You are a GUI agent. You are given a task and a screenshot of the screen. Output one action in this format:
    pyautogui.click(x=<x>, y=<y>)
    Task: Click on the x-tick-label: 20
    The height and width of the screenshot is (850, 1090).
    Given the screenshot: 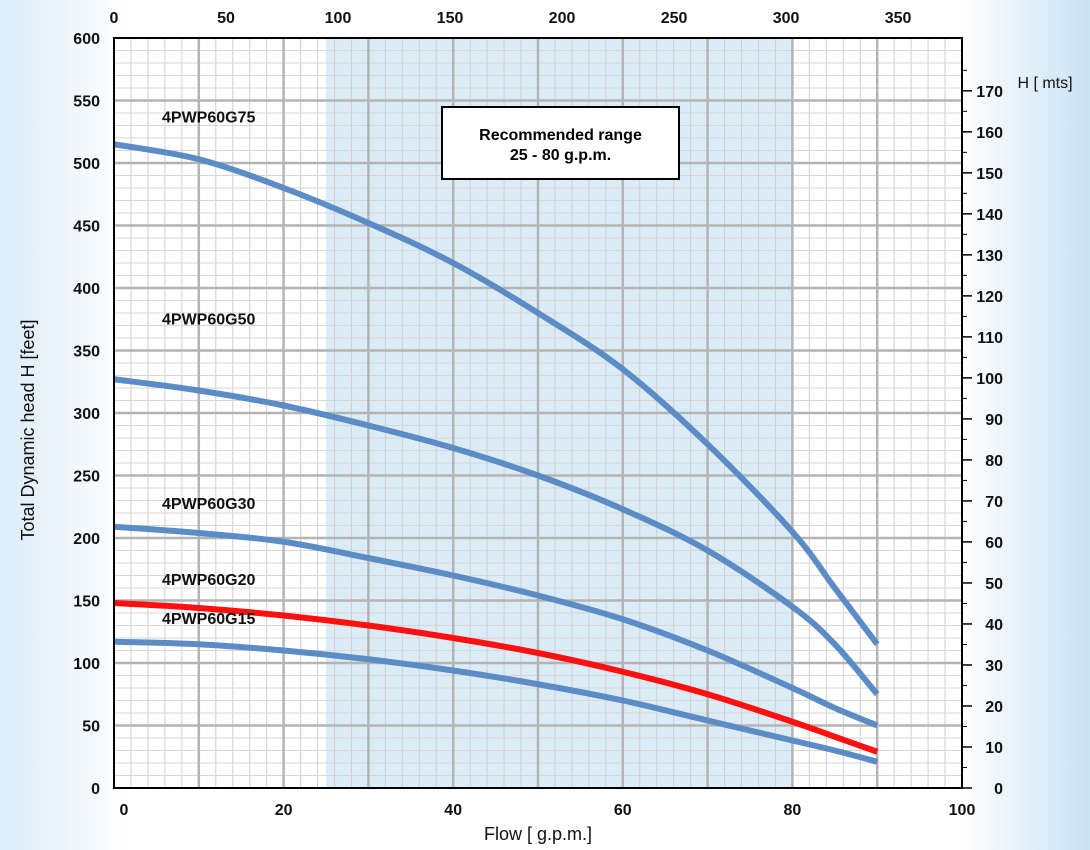 What is the action you would take?
    pyautogui.click(x=284, y=810)
    